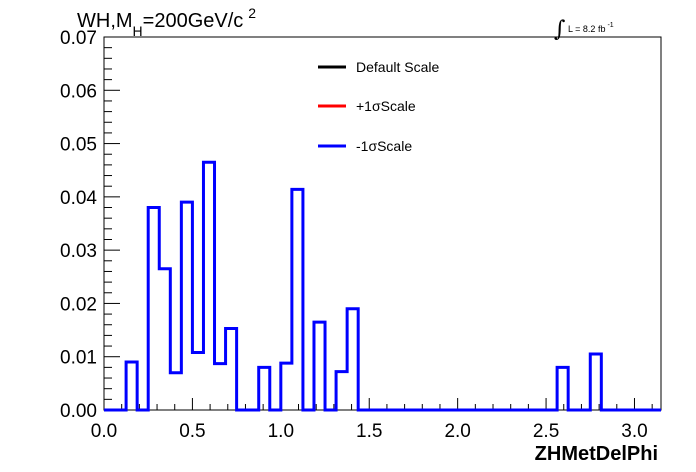  Describe the element at coordinates (591, 28) in the screenshot. I see `luminosity-label: L = 8.2 fb -1` at that location.